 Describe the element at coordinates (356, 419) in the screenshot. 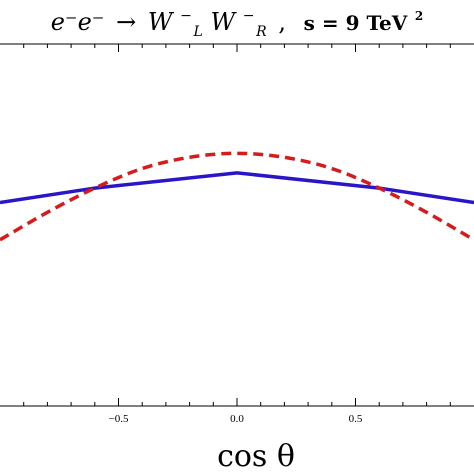

I see `x-tick-label: 0.5` at that location.